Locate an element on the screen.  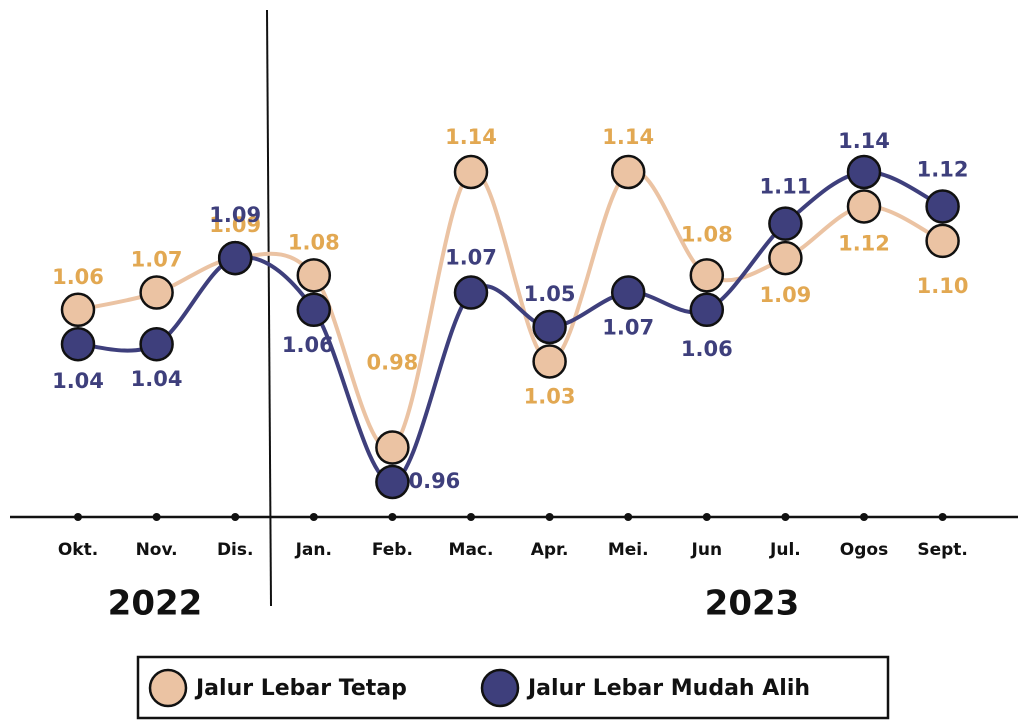
x-tick-label: Feb. is located at coordinates (392, 550).